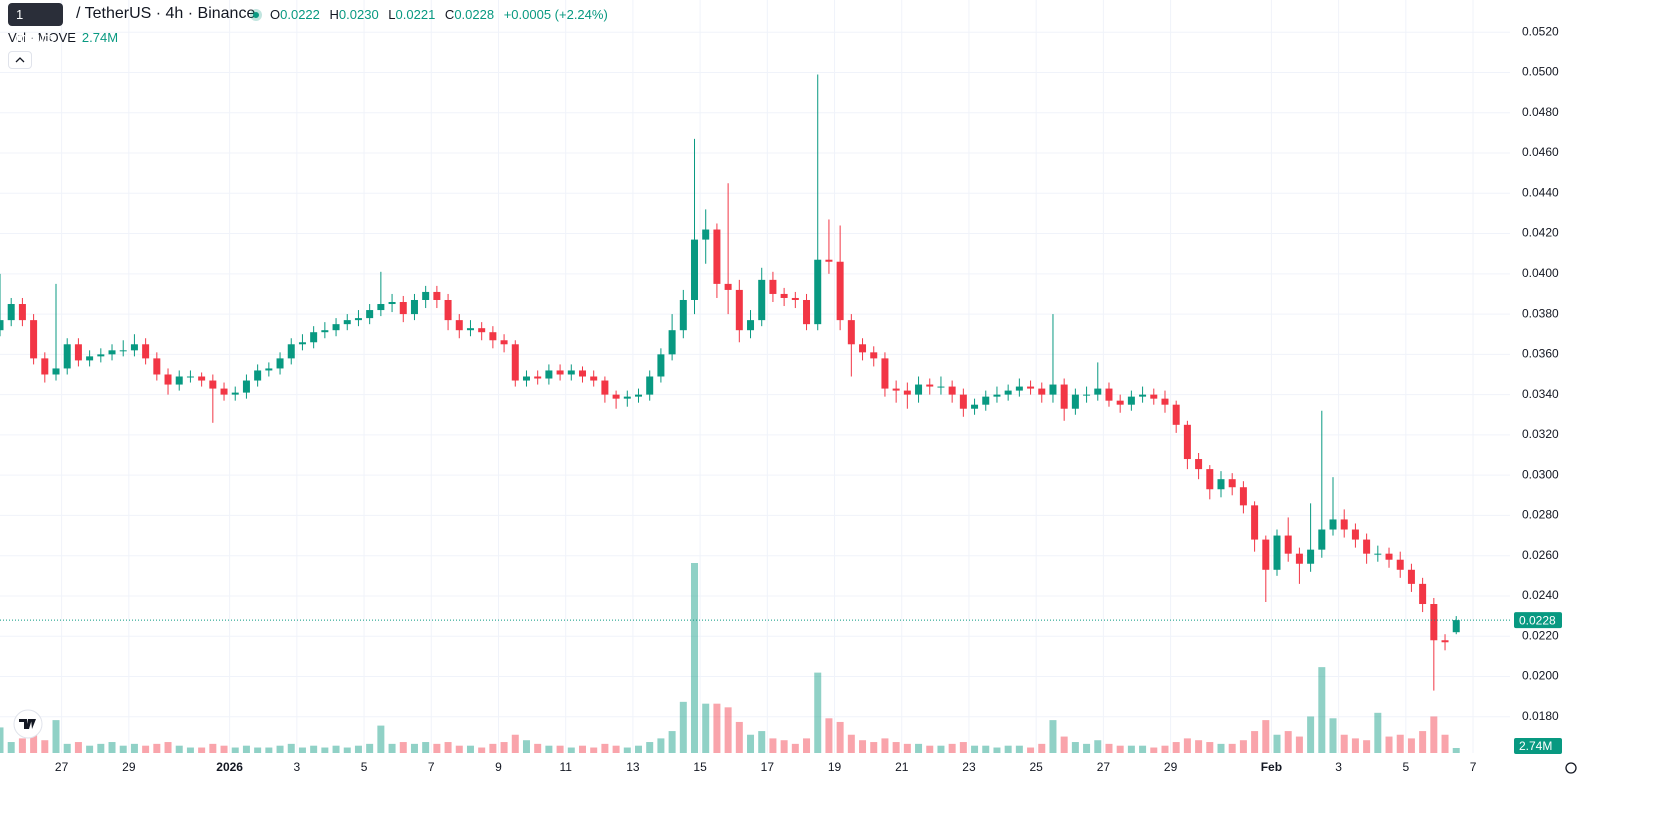 The image size is (1678, 835). I want to click on y-tick-label: 0.0360, so click(1540, 354).